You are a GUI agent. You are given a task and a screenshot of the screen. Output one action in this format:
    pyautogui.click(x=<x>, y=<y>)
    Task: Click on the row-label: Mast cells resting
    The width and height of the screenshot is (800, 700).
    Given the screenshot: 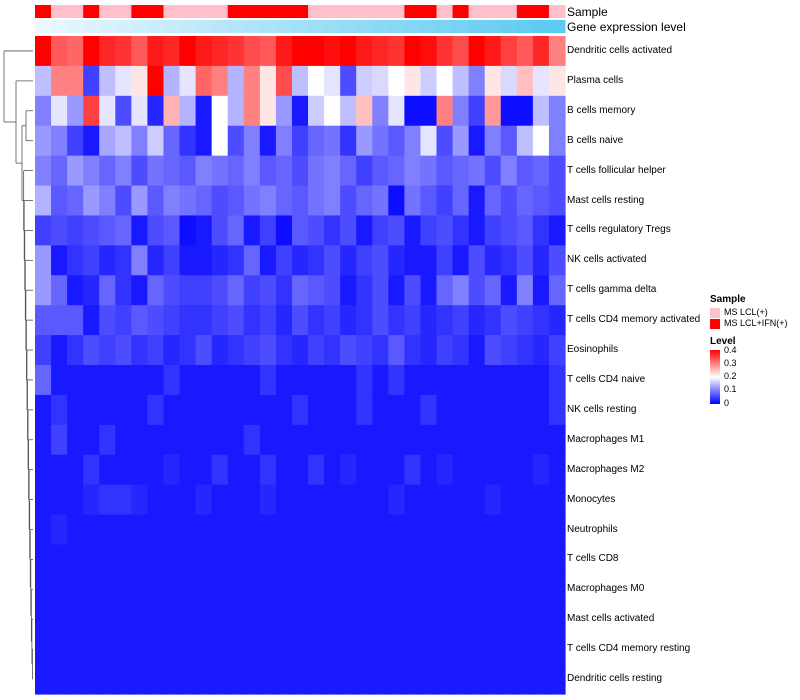 What is the action you would take?
    pyautogui.click(x=606, y=200)
    